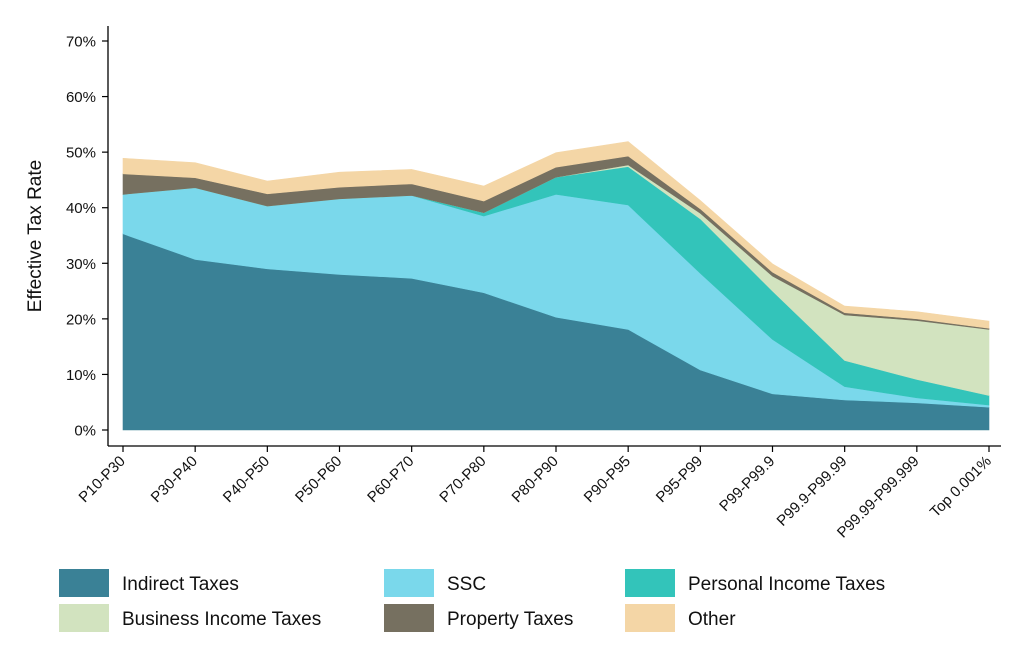 This screenshot has height=649, width=1024. I want to click on legend-item-property-taxes: Property Taxes, so click(478, 618).